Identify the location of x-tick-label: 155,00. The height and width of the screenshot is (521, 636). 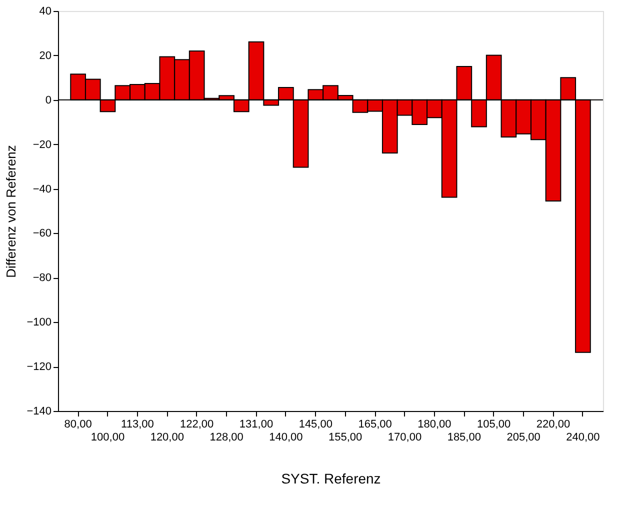
(345, 438).